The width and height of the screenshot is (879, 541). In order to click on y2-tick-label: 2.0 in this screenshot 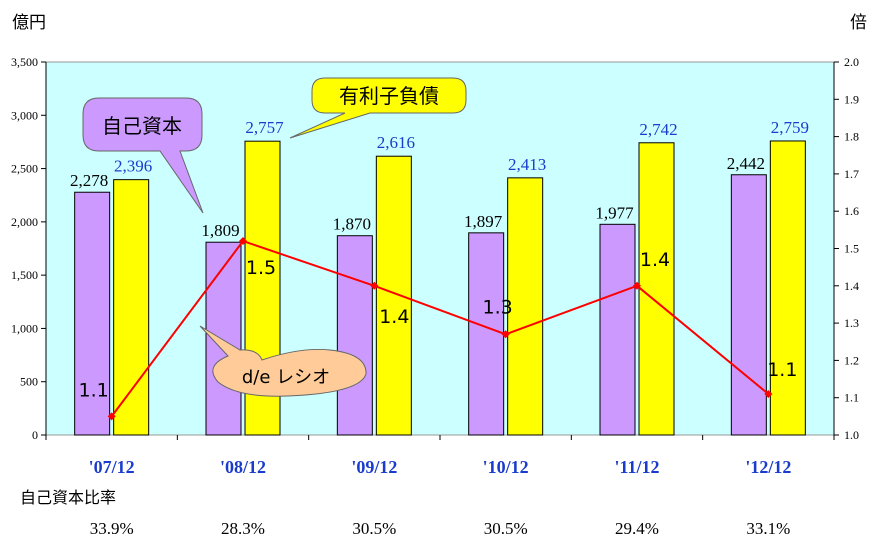, I will do `click(851, 62)`.